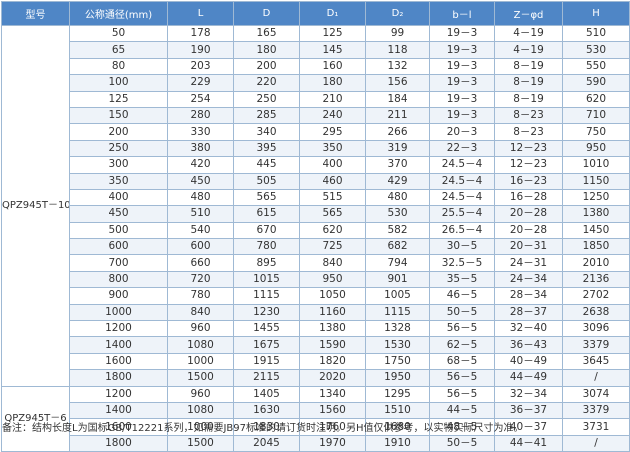 Image resolution: width=630 pixels, height=452 pixels. Describe the element at coordinates (528, 214) in the screenshot. I see `table-cell: 20－28` at that location.